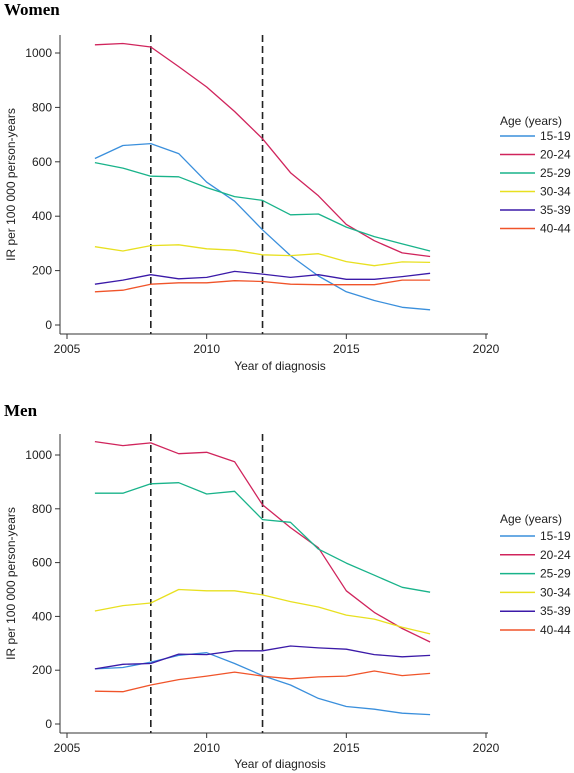  What do you see at coordinates (21, 410) in the screenshot?
I see `panel-title: Men` at bounding box center [21, 410].